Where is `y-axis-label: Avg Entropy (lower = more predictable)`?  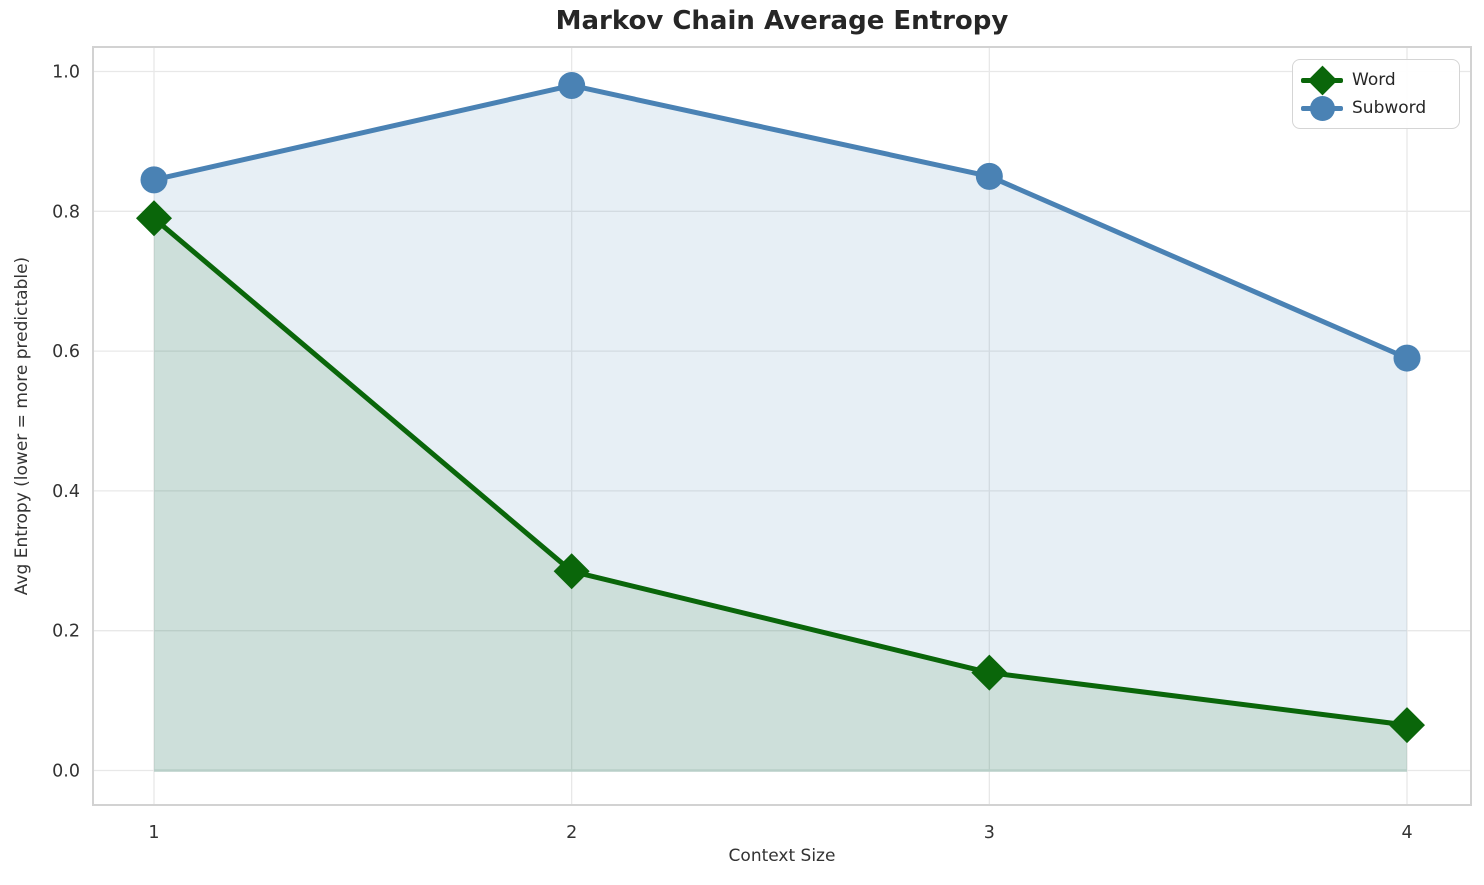 y-axis-label: Avg Entropy (lower = more predictable) is located at coordinates (22, 426).